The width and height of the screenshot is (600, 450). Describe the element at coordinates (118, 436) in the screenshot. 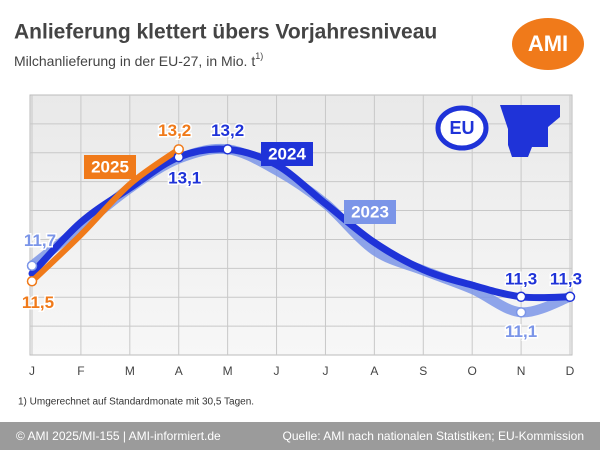

I see `footer-left: © AMI 2025/MI-155 | AMI-informiert.de` at that location.